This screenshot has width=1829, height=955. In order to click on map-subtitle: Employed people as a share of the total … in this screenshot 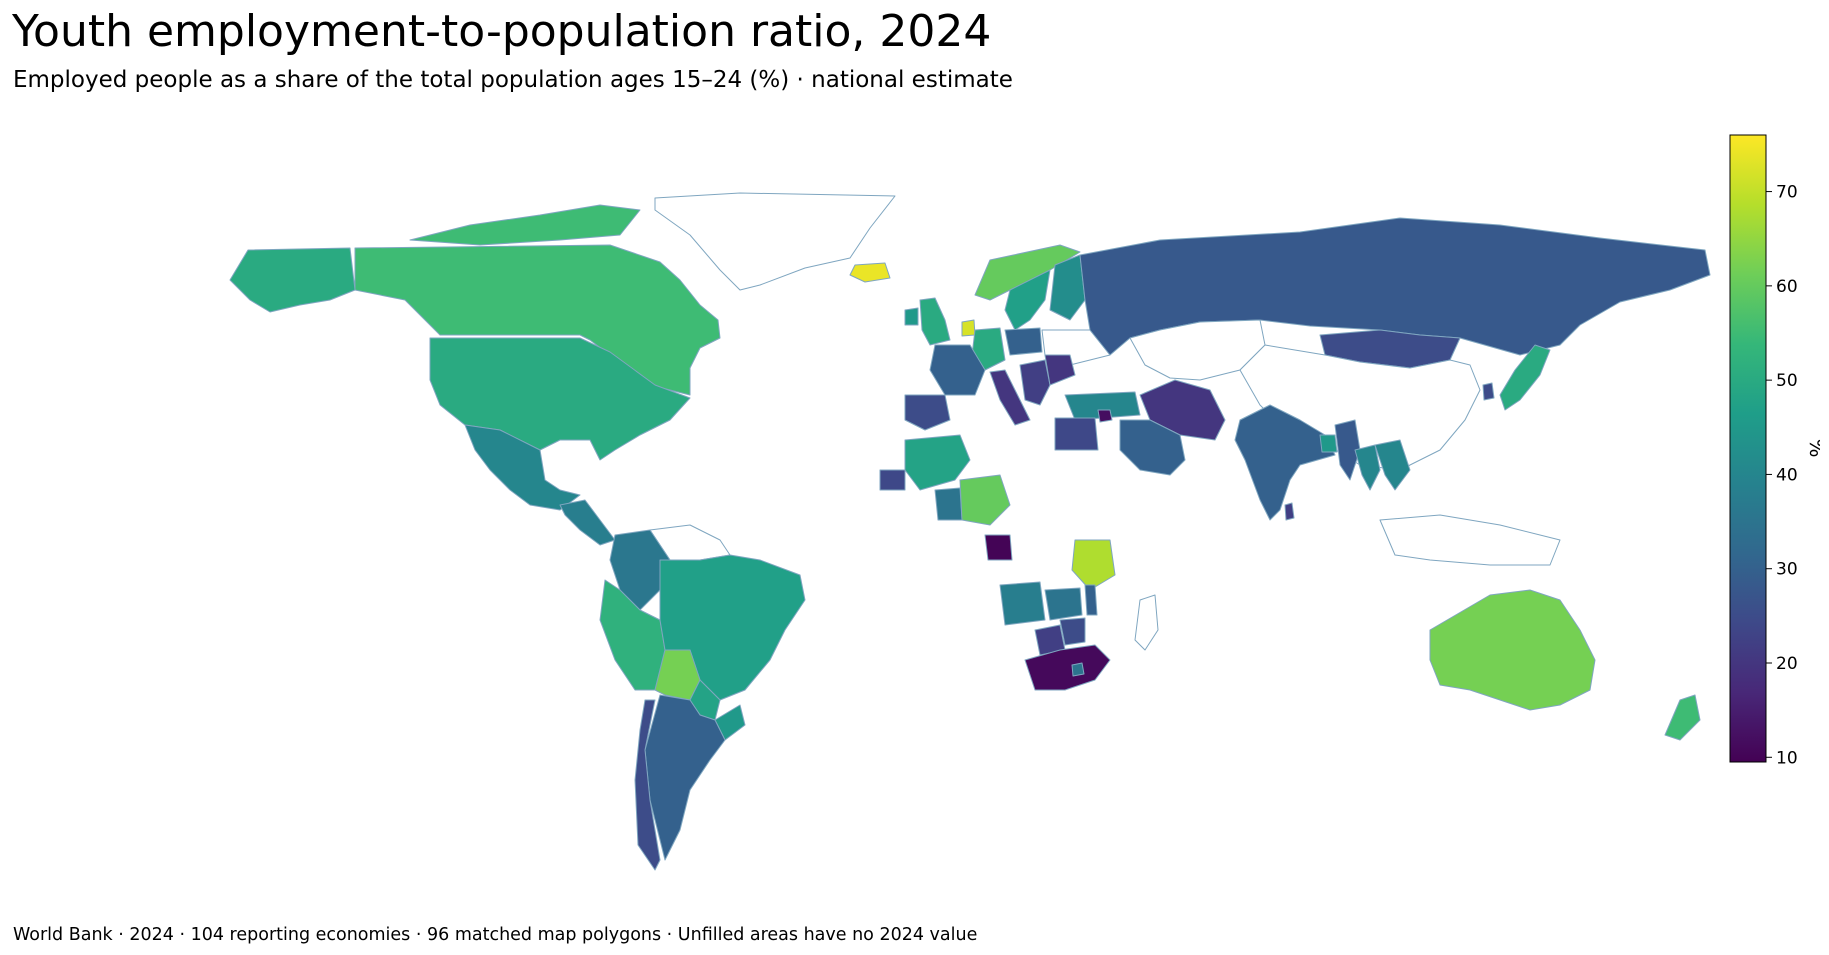, I will do `click(513, 80)`.